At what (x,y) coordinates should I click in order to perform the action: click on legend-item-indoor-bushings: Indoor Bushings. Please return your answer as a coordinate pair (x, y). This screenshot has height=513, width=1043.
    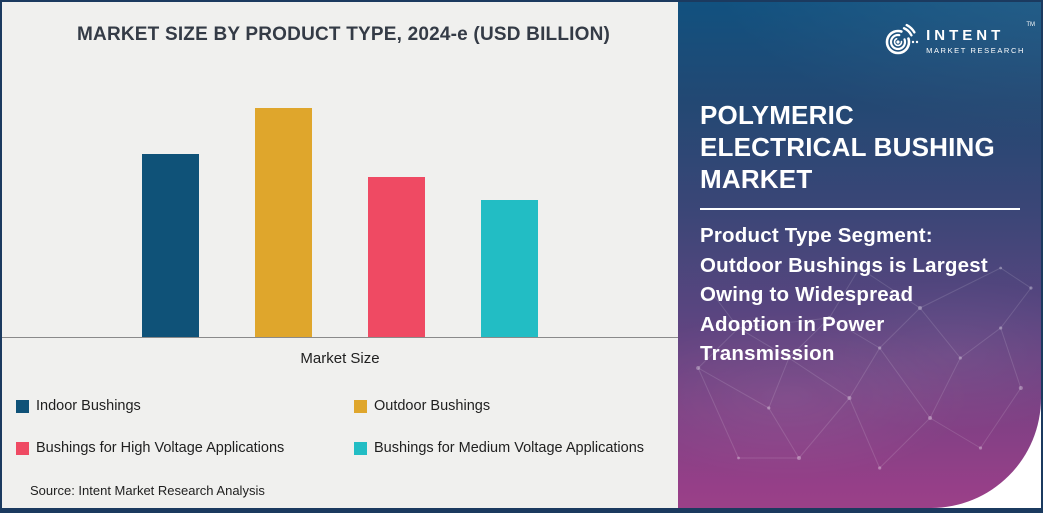
    Looking at the image, I should click on (185, 406).